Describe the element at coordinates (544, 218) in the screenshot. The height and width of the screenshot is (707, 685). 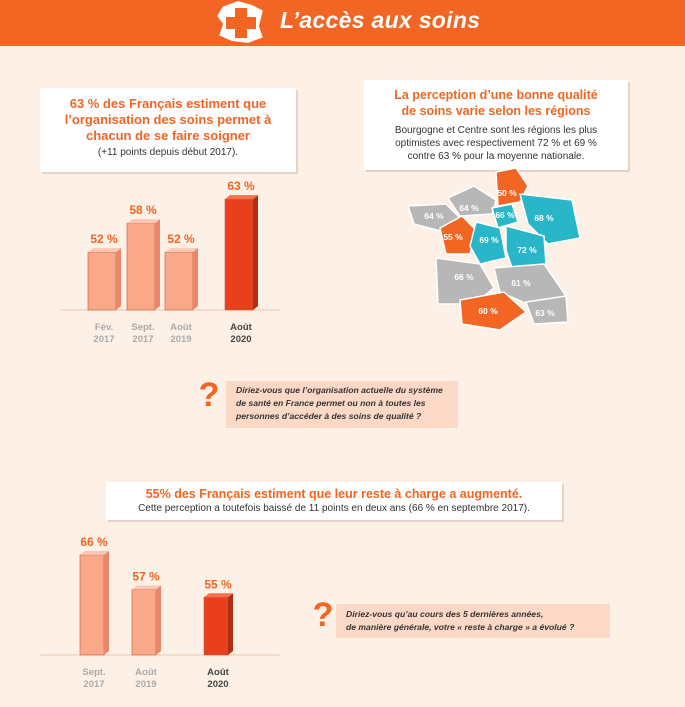
I see `region-label: 68 %` at that location.